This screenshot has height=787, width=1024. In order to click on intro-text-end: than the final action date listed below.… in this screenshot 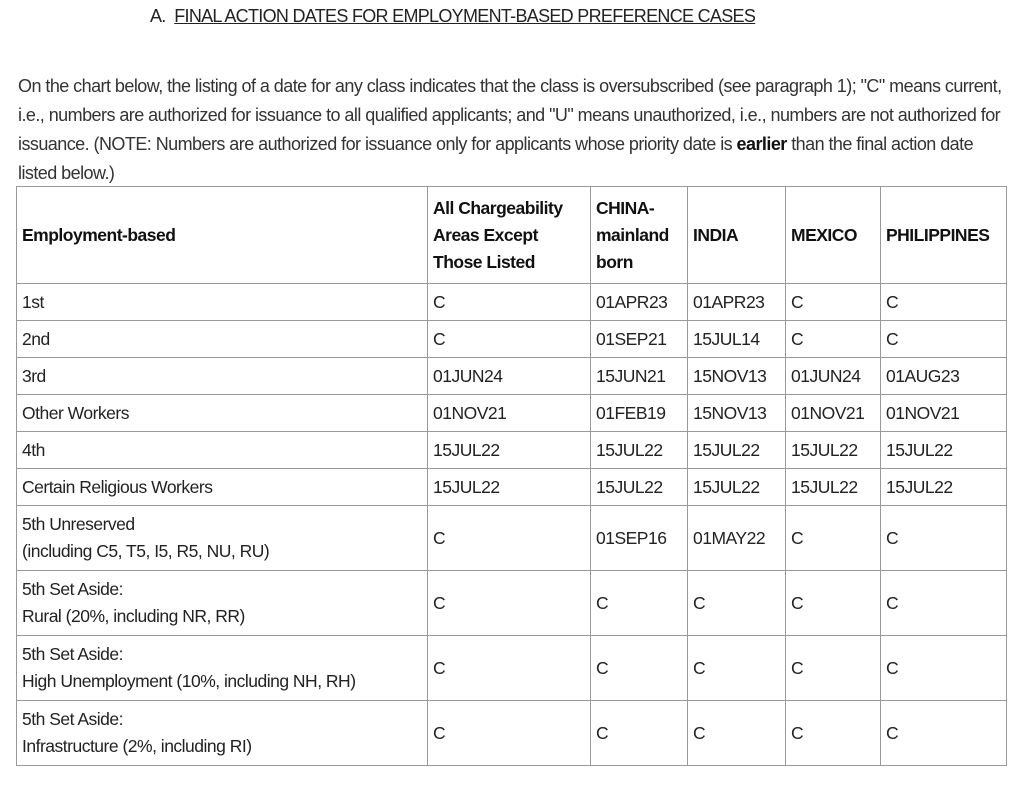, I will do `click(496, 158)`.